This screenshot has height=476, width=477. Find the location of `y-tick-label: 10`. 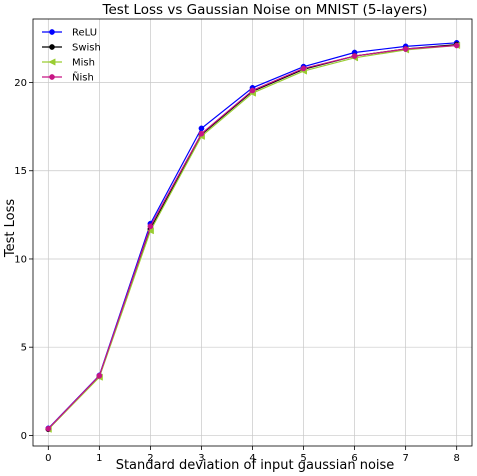

y-tick-label: 10 is located at coordinates (20, 259).